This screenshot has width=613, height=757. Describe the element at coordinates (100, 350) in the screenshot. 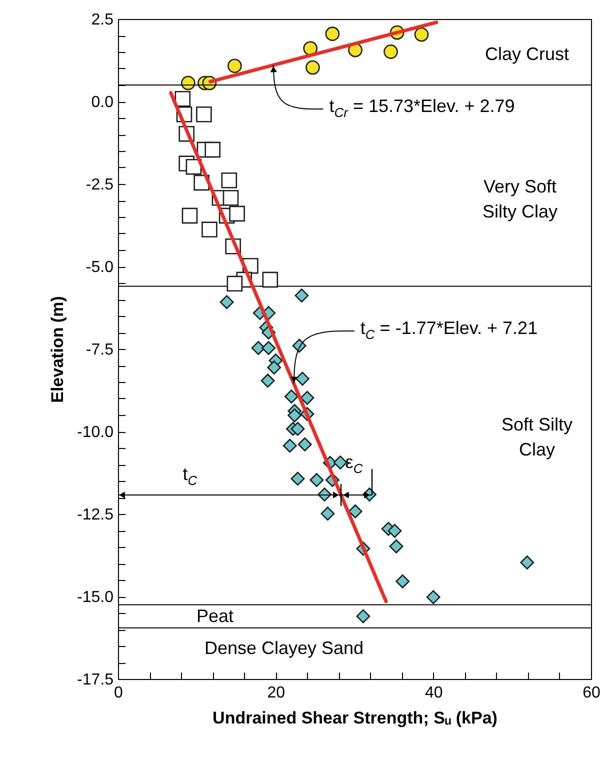

I see `y-tick-label: -7.5` at that location.